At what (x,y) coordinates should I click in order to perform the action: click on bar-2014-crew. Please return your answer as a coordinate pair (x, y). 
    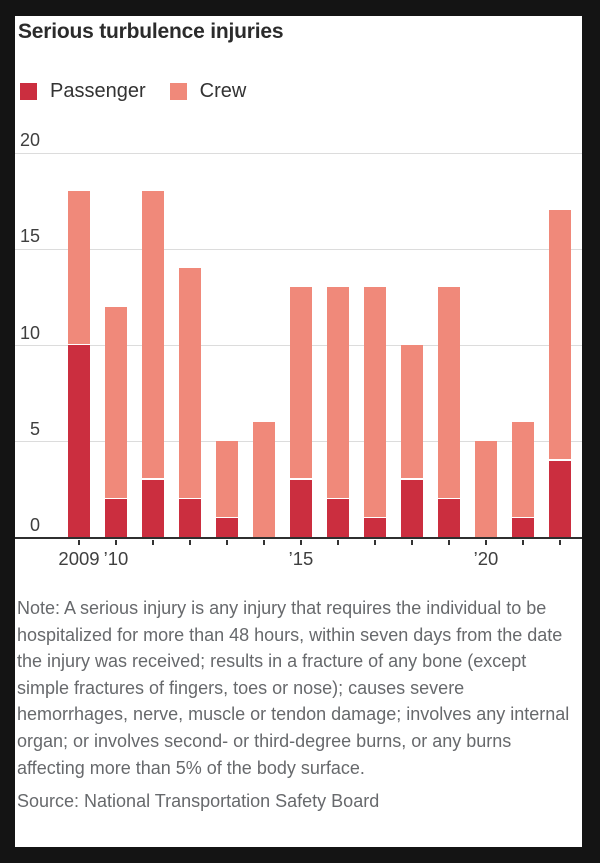
    Looking at the image, I should click on (264, 480).